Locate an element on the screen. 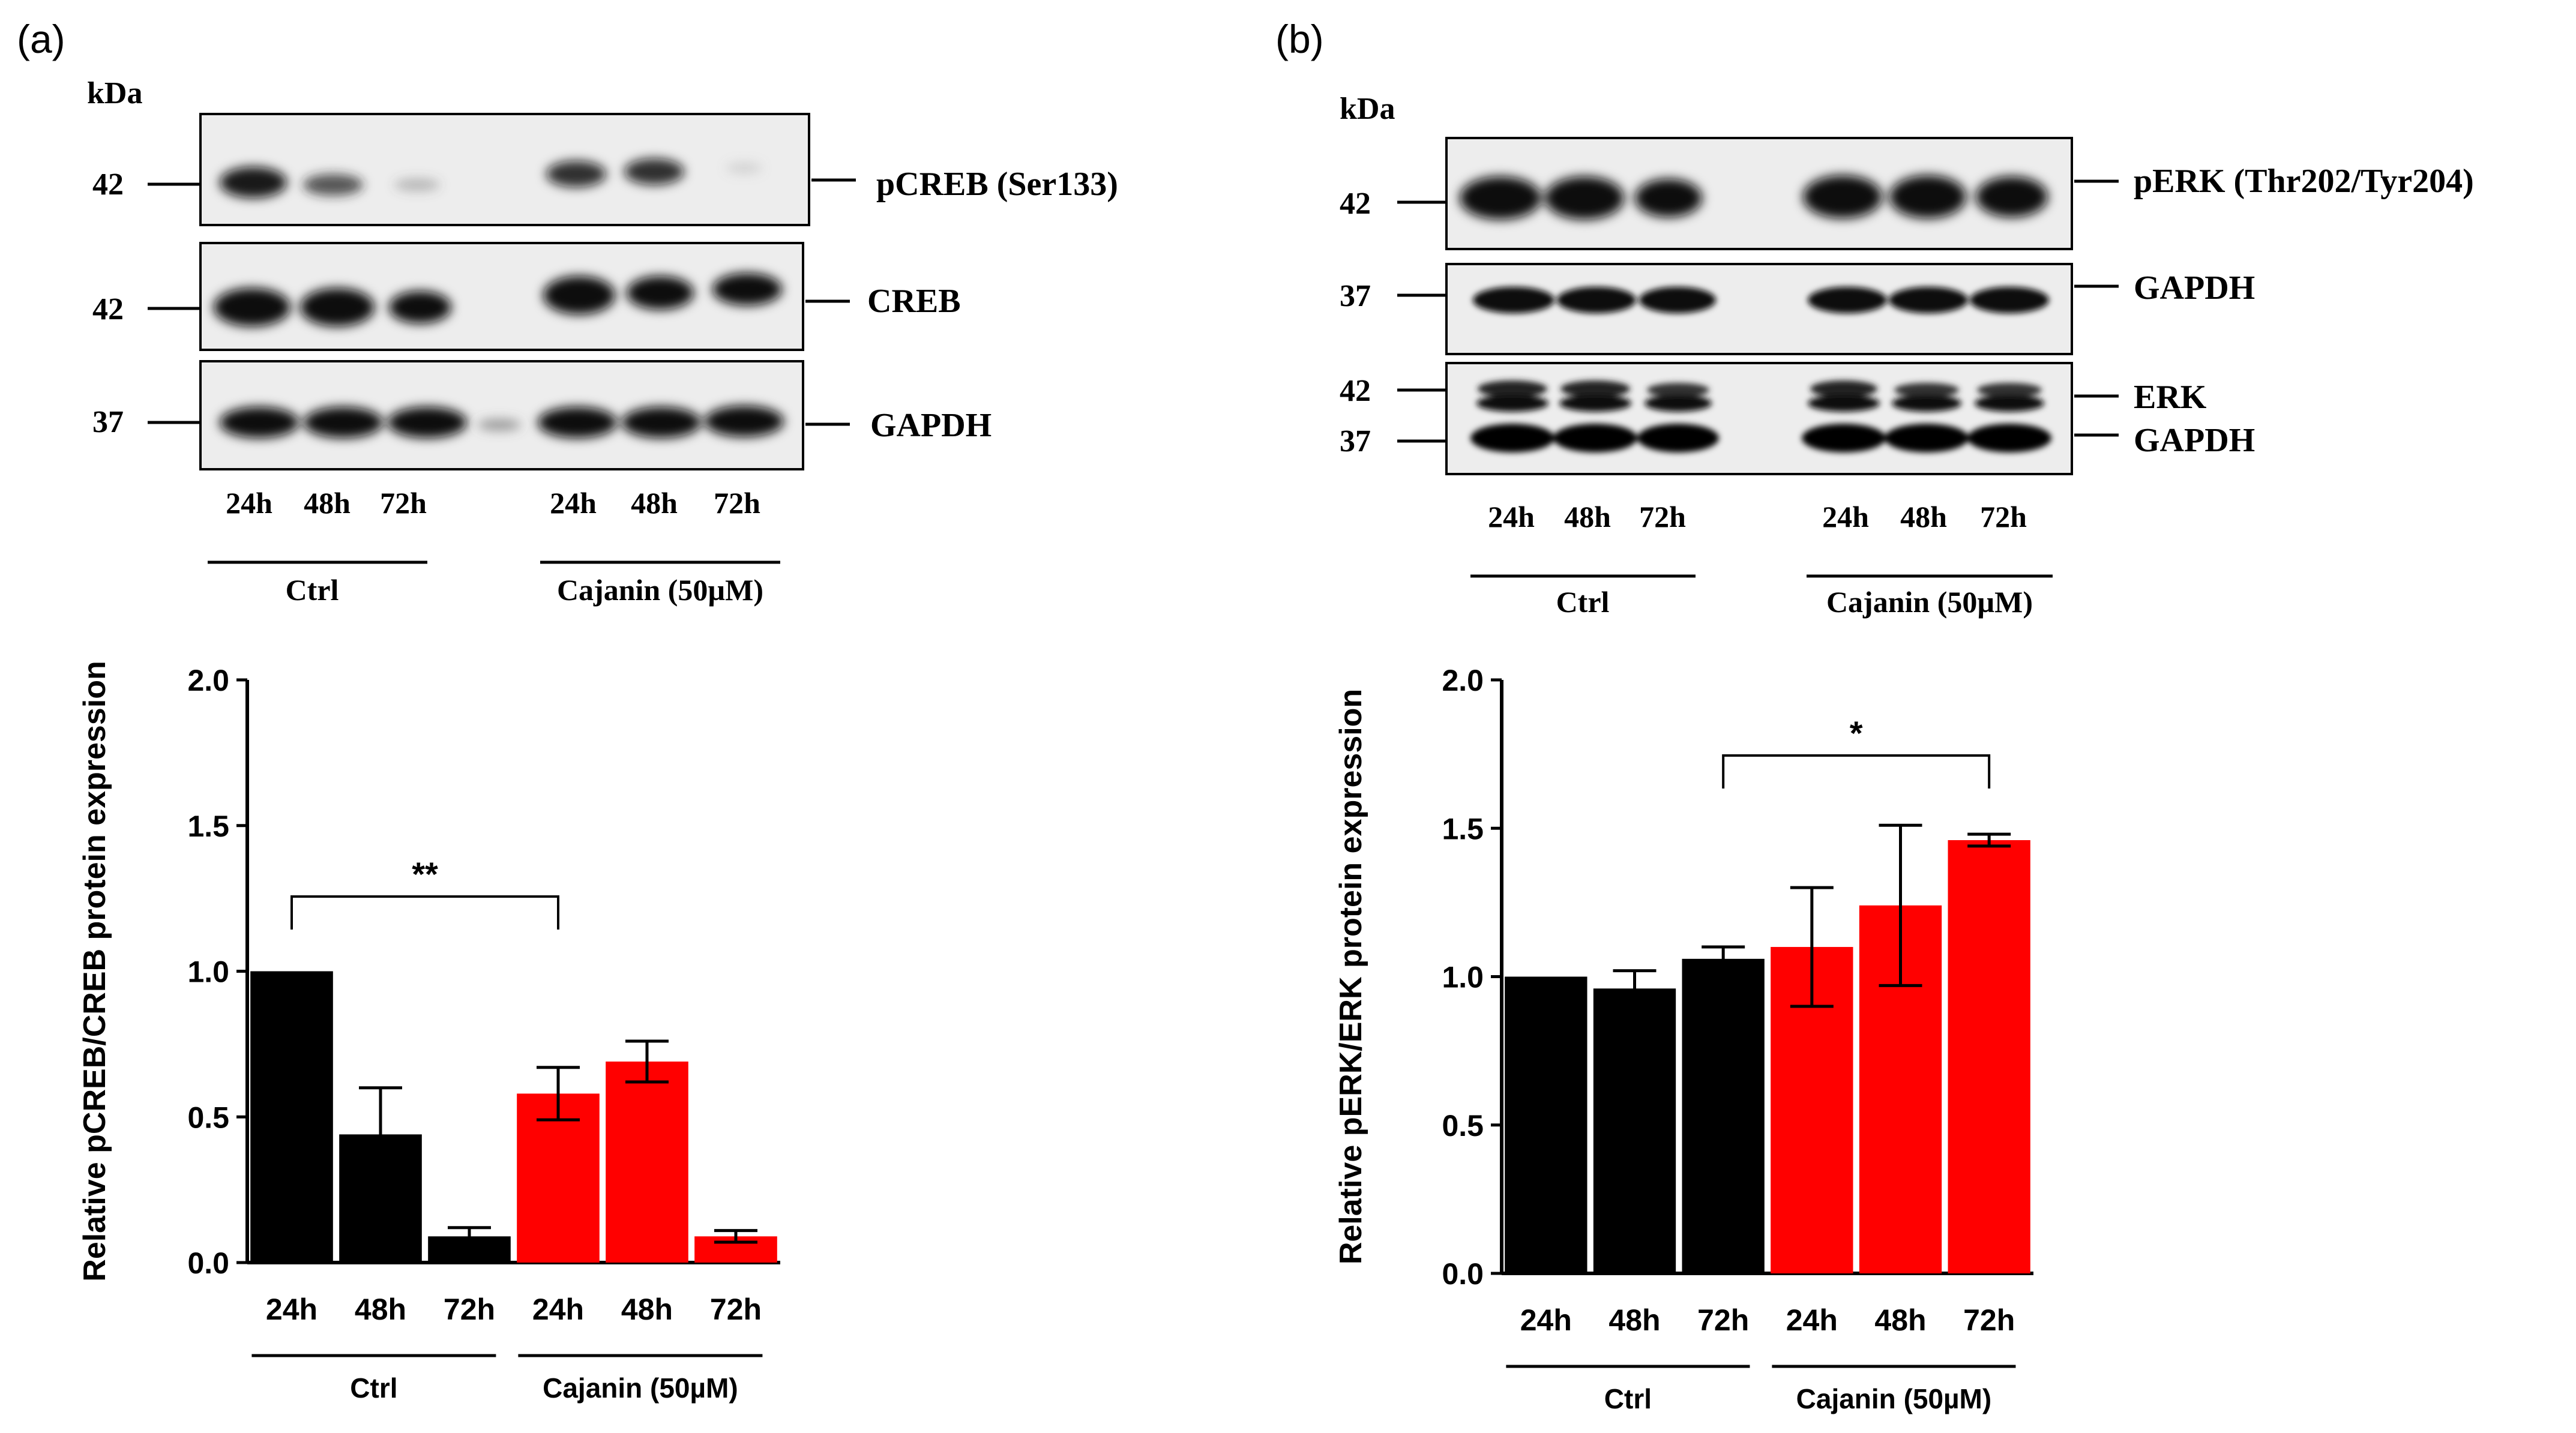 This screenshot has height=1433, width=2576. significance-label: * is located at coordinates (1857, 733).